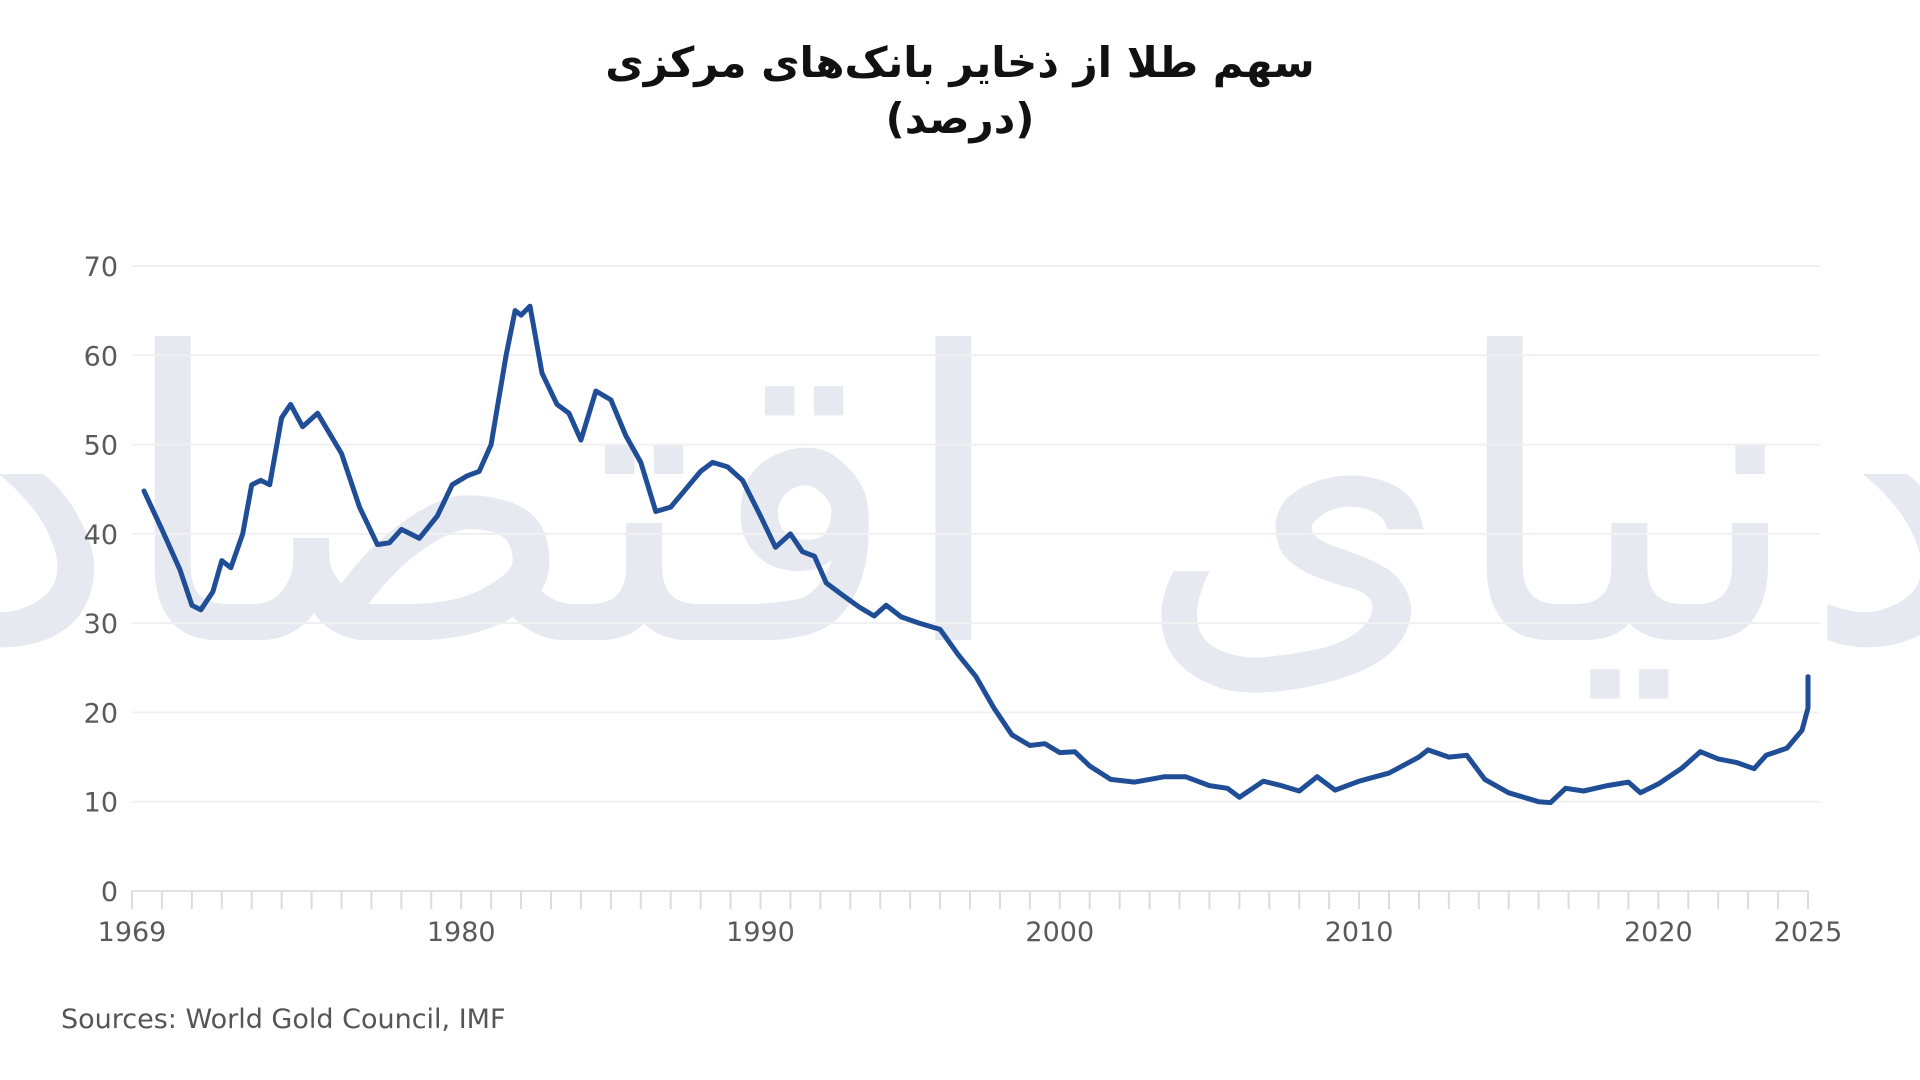 This screenshot has width=1920, height=1080. Describe the element at coordinates (1359, 932) in the screenshot. I see `x-tick-label: 2010` at that location.